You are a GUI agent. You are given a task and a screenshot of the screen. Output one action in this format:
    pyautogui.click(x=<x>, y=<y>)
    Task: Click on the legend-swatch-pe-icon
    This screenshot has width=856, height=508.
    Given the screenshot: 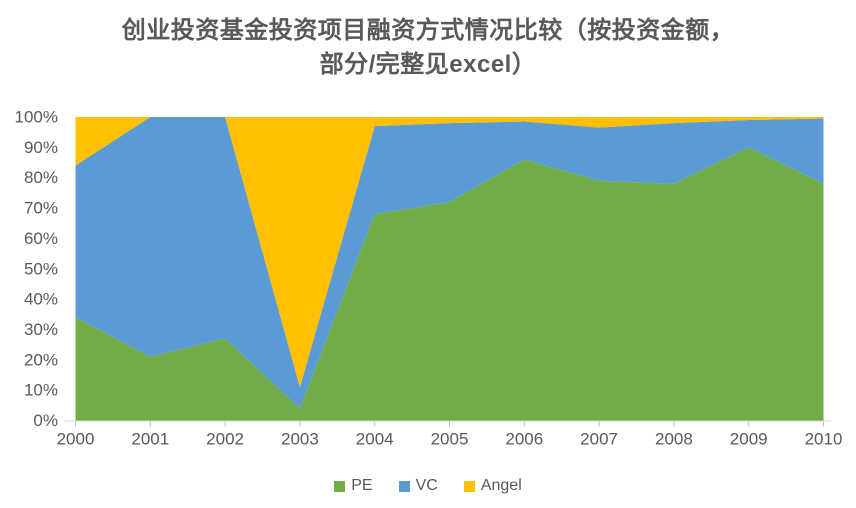 What is the action you would take?
    pyautogui.click(x=340, y=486)
    